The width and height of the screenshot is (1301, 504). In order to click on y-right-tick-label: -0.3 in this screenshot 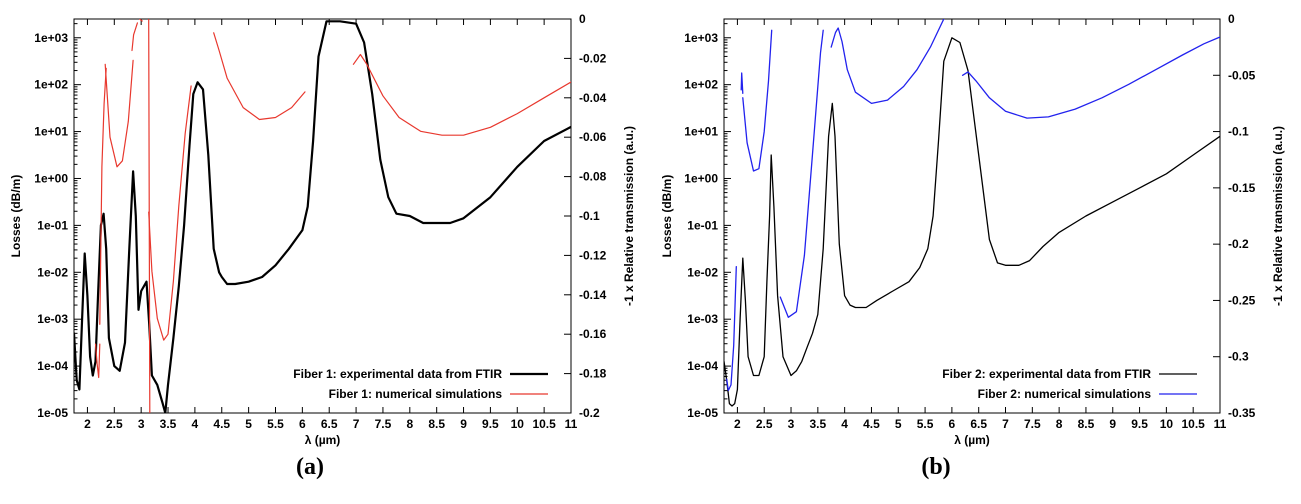, I will do `click(1238, 357)`.